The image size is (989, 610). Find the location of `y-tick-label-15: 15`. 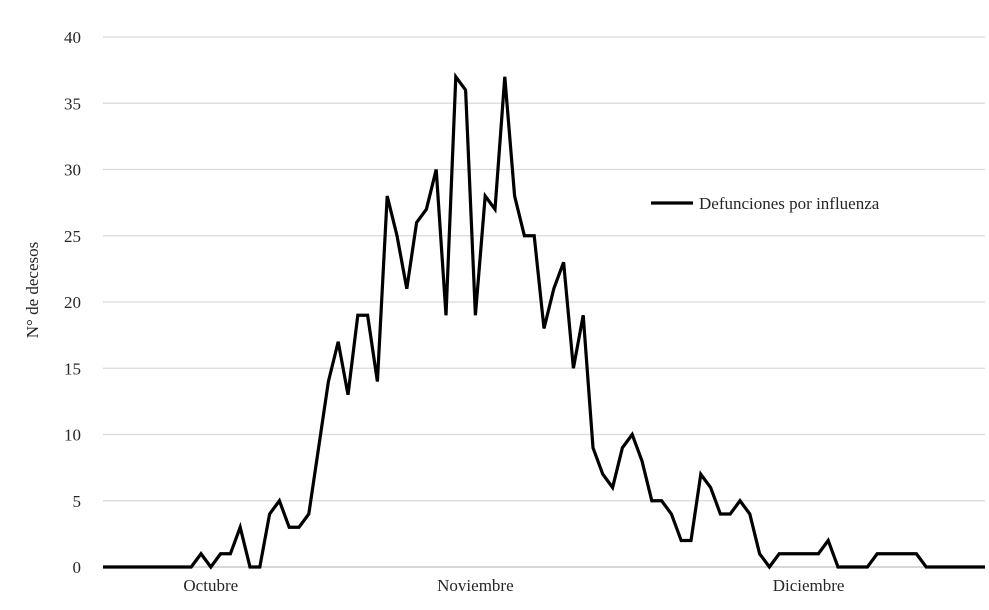

y-tick-label-15: 15 is located at coordinates (72, 368).